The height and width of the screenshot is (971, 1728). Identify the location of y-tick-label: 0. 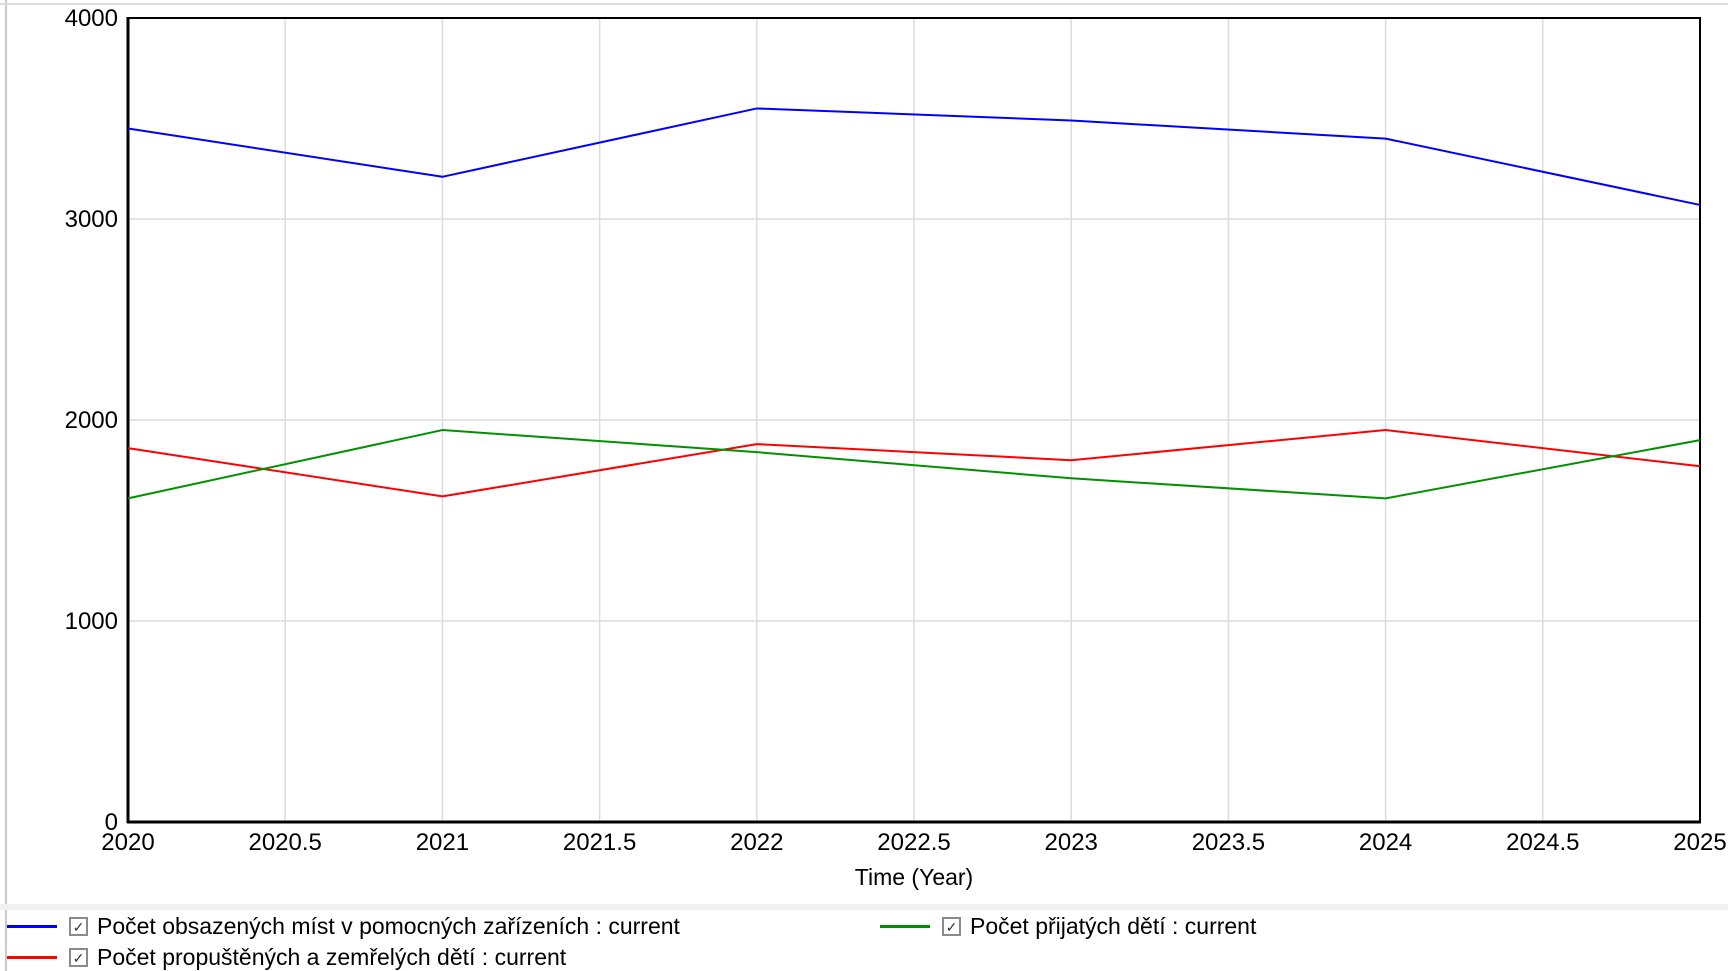
(111, 822).